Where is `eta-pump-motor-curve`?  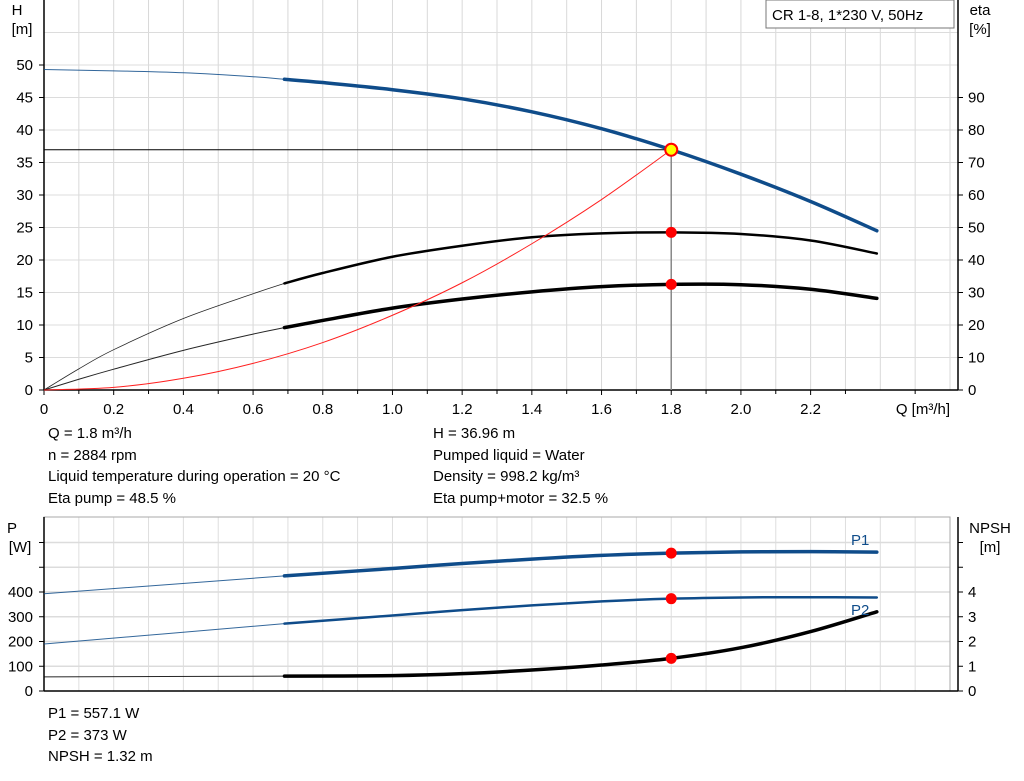 eta-pump-motor-curve is located at coordinates (580, 306).